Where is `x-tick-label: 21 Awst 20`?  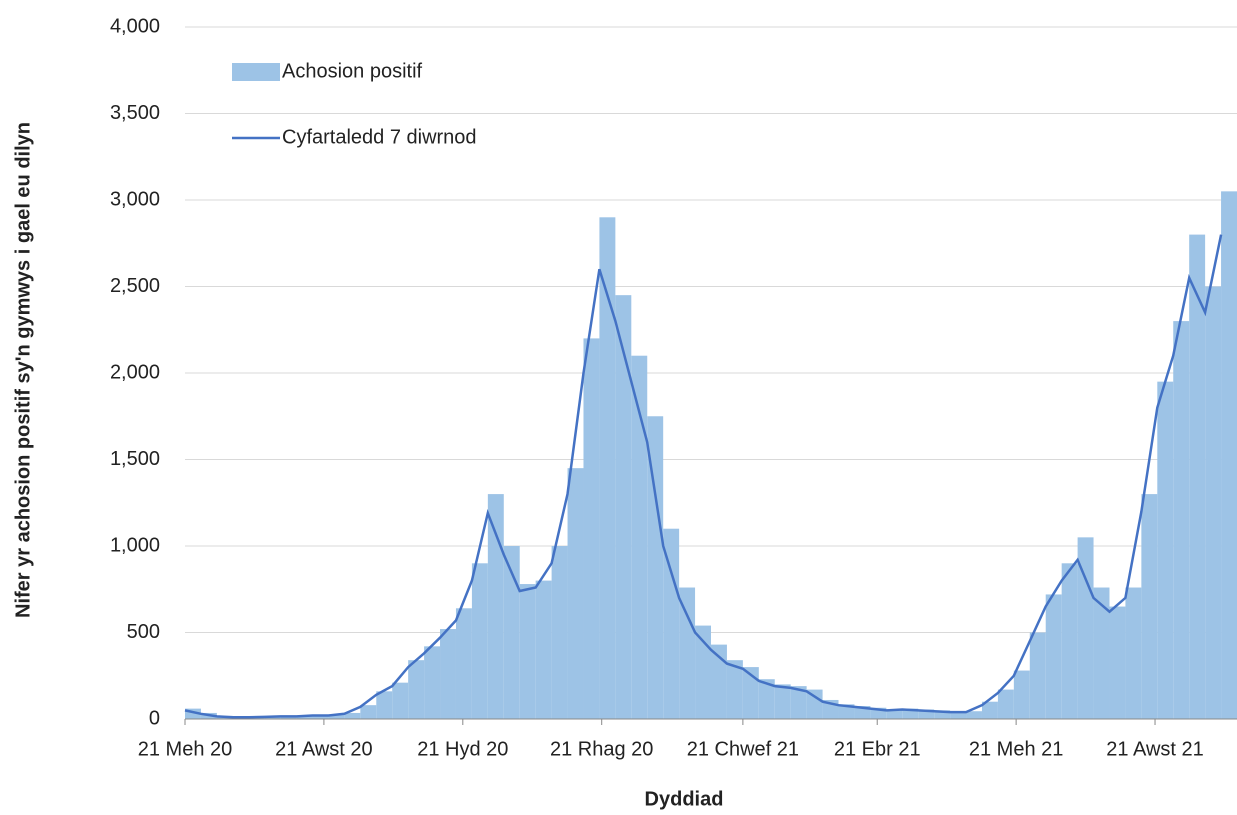 x-tick-label: 21 Awst 20 is located at coordinates (323, 749).